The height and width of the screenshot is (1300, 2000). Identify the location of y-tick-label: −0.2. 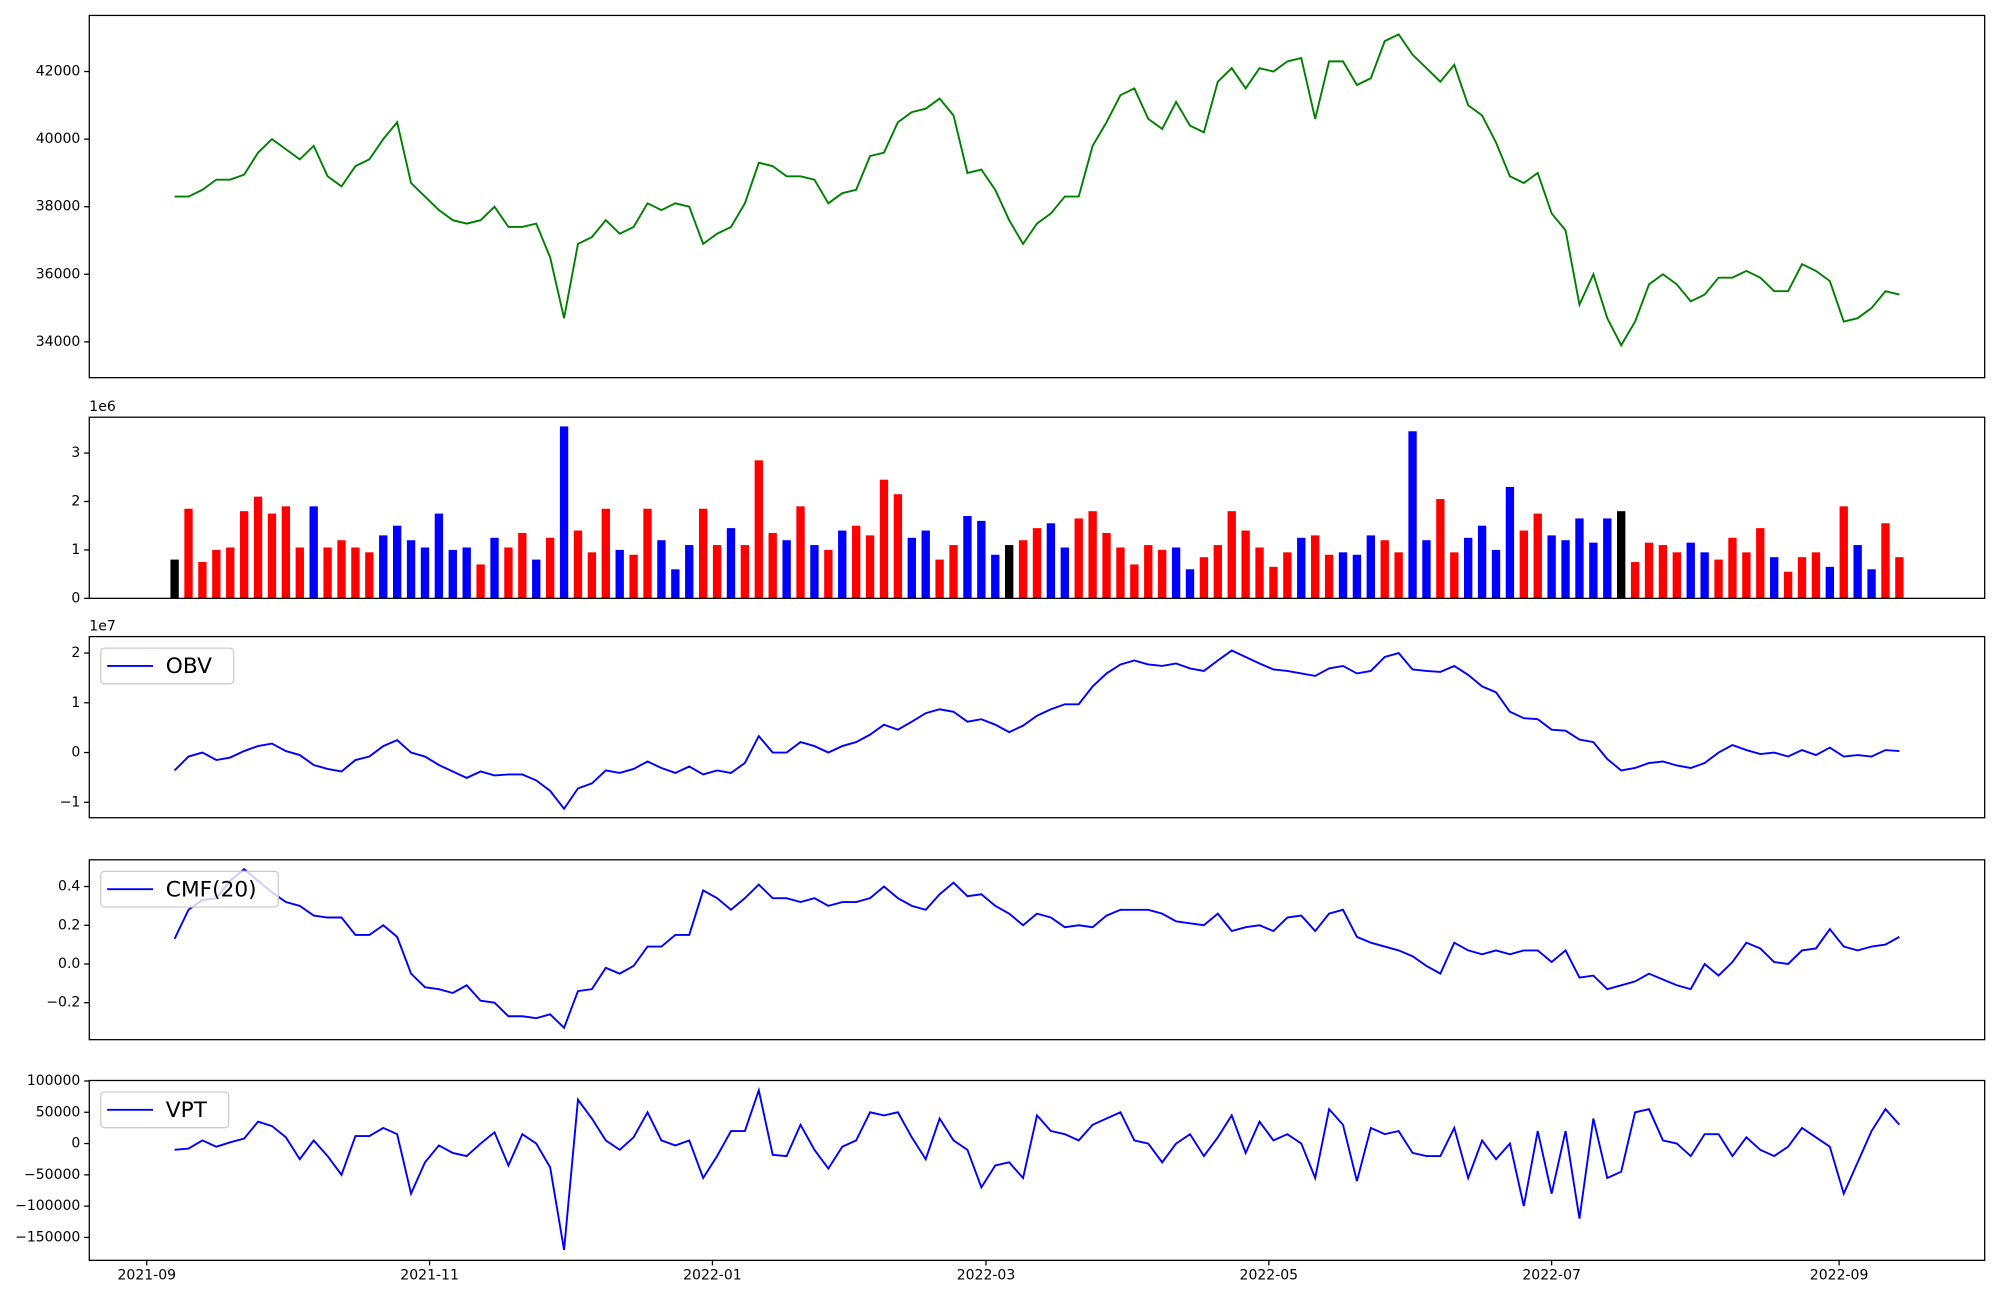
(63, 1003).